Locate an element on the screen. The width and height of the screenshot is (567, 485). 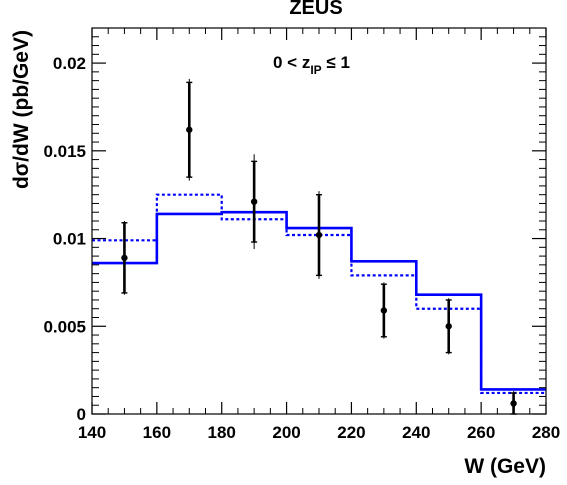
y-axis-label: dσ/dW (pb/GeV) is located at coordinates (21, 109).